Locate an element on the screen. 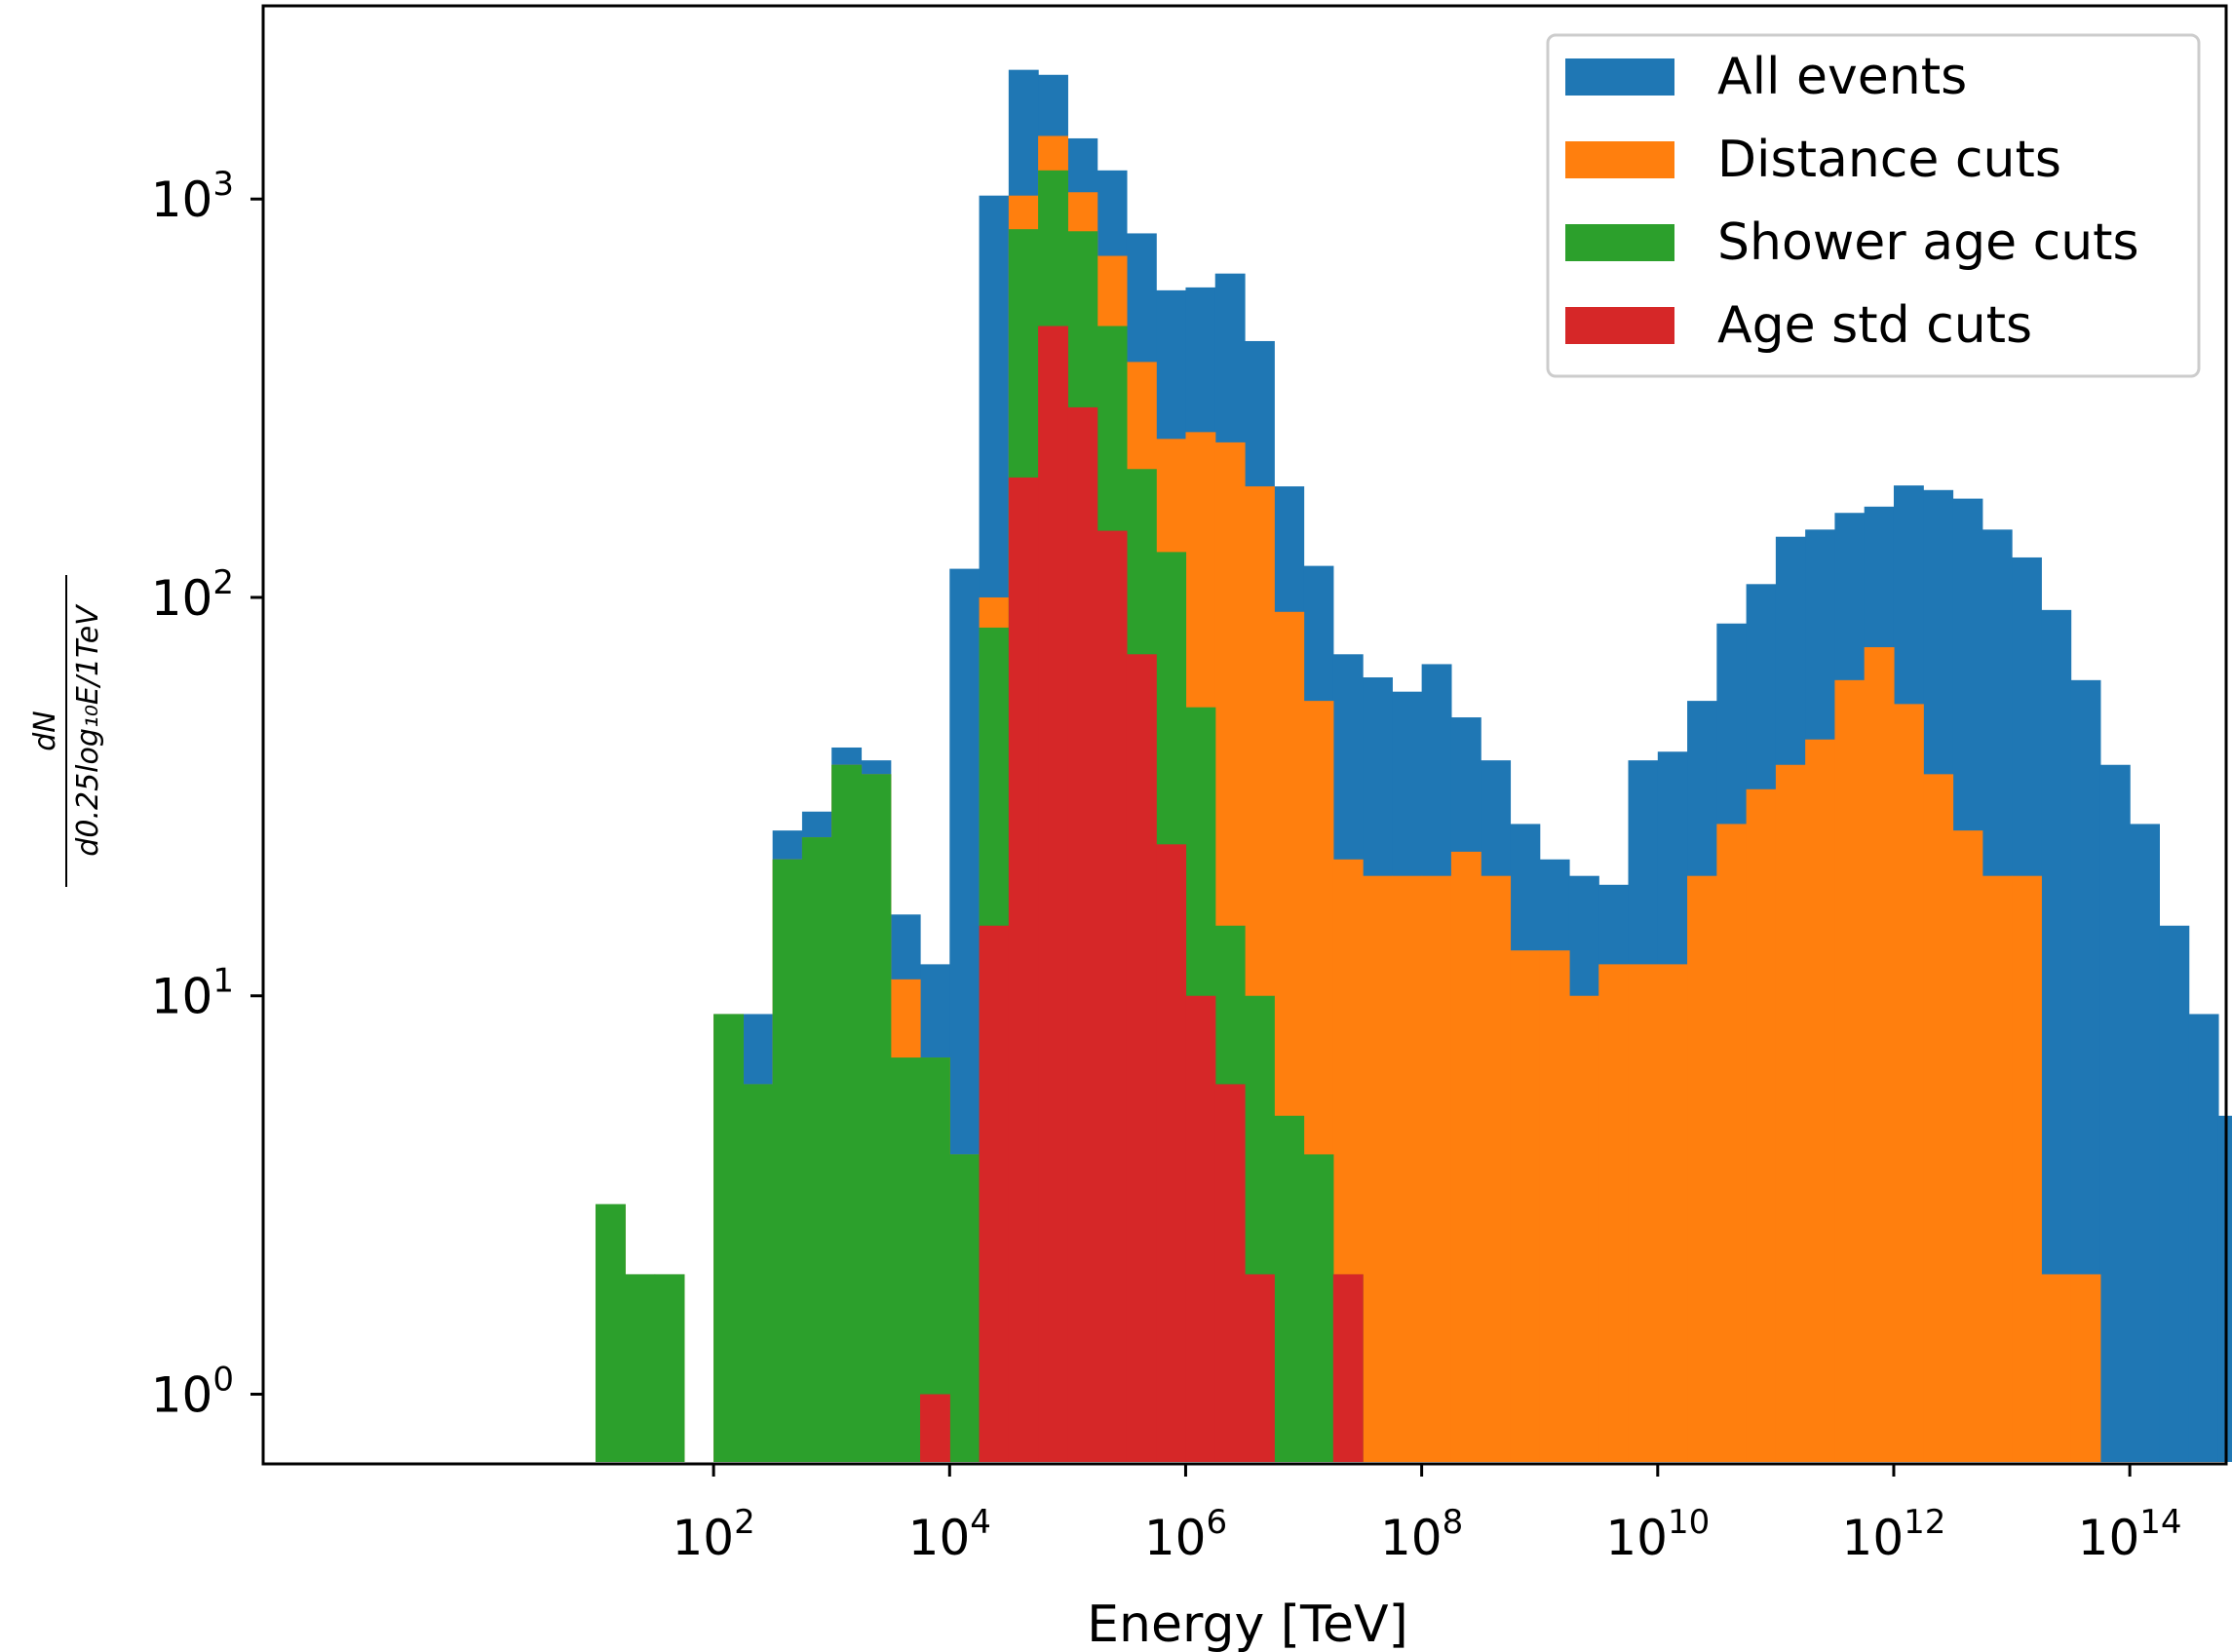 The height and width of the screenshot is (1652, 2232). y-axis-title: dN d0.25log₁₀E/1TeV is located at coordinates (67, 731).